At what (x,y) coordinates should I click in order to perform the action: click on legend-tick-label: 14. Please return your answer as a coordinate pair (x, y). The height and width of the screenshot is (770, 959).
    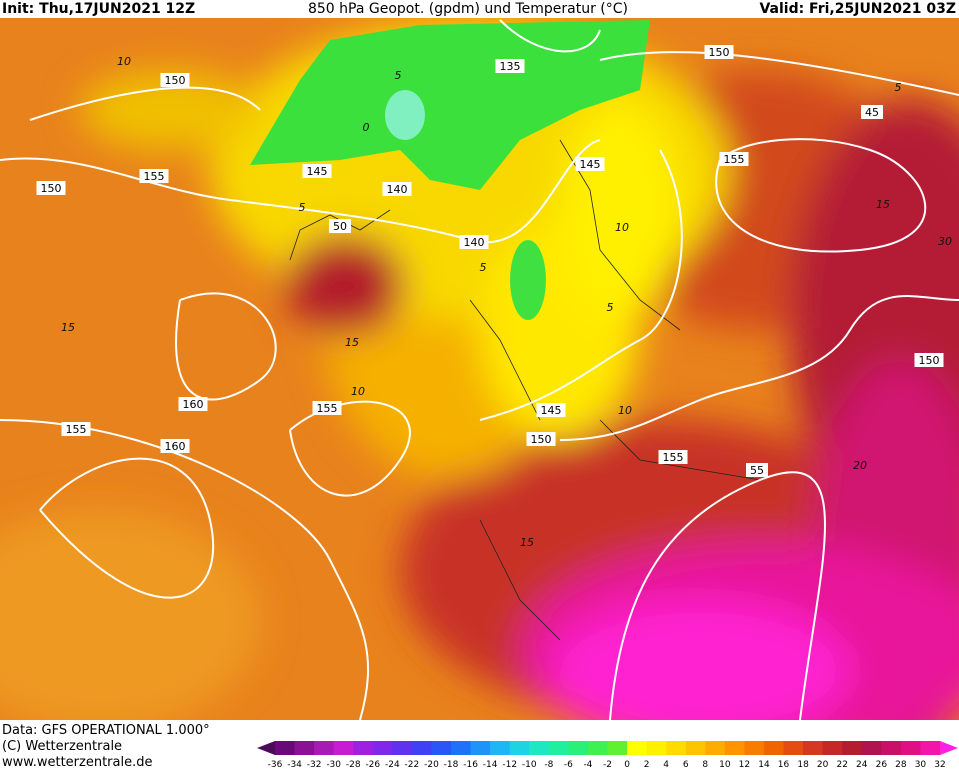
    Looking at the image, I should click on (764, 765).